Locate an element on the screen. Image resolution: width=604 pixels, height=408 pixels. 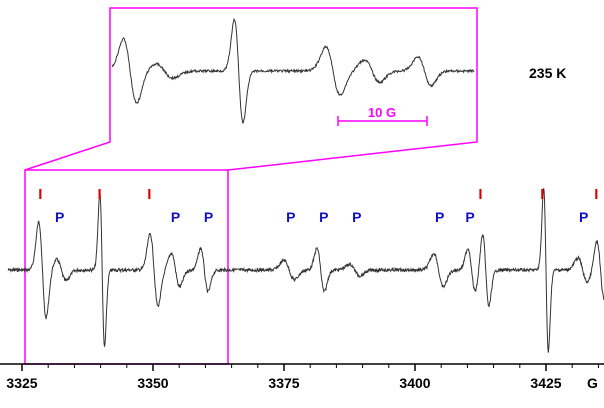
x-tick-label: 3375 is located at coordinates (283, 383).